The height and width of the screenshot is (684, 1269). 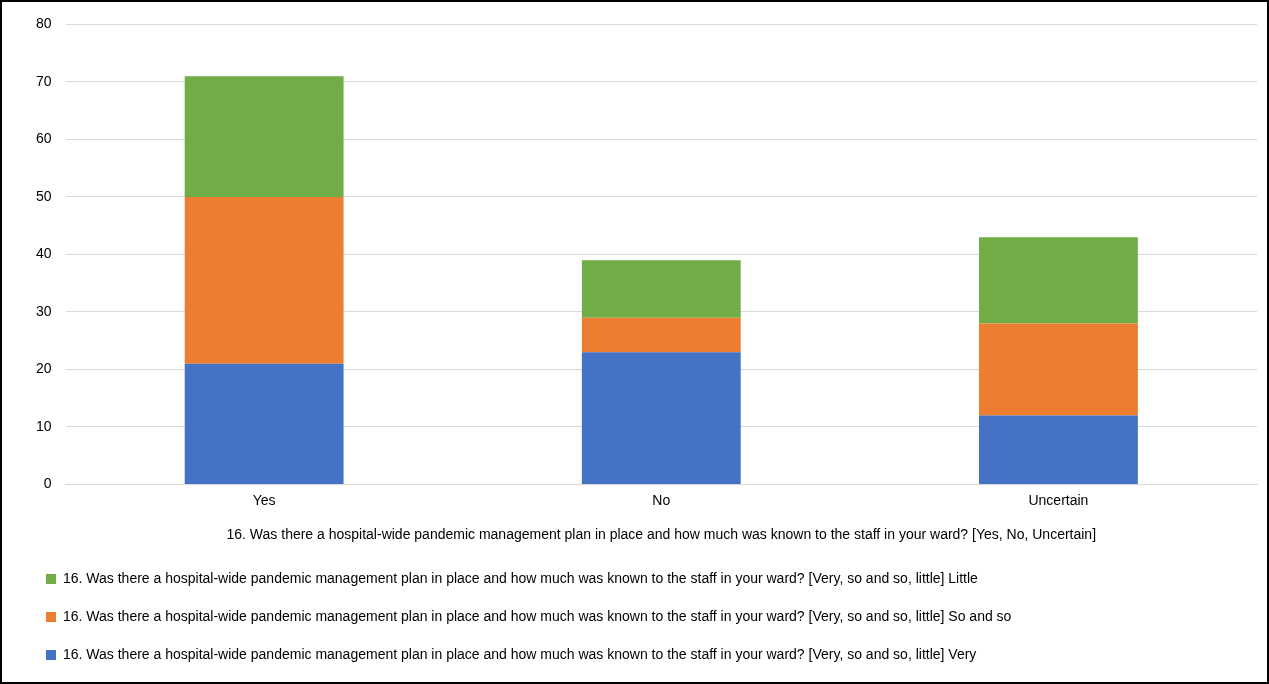 I want to click on y-tick-label: 10, so click(x=43, y=425).